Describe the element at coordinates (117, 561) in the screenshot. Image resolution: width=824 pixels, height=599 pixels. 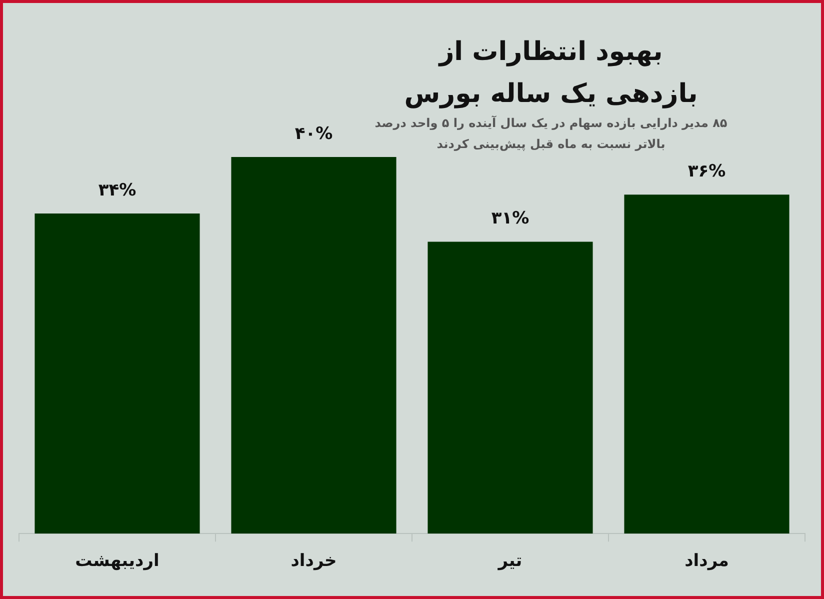
I see `x-tick-label: اردیبهشت` at that location.